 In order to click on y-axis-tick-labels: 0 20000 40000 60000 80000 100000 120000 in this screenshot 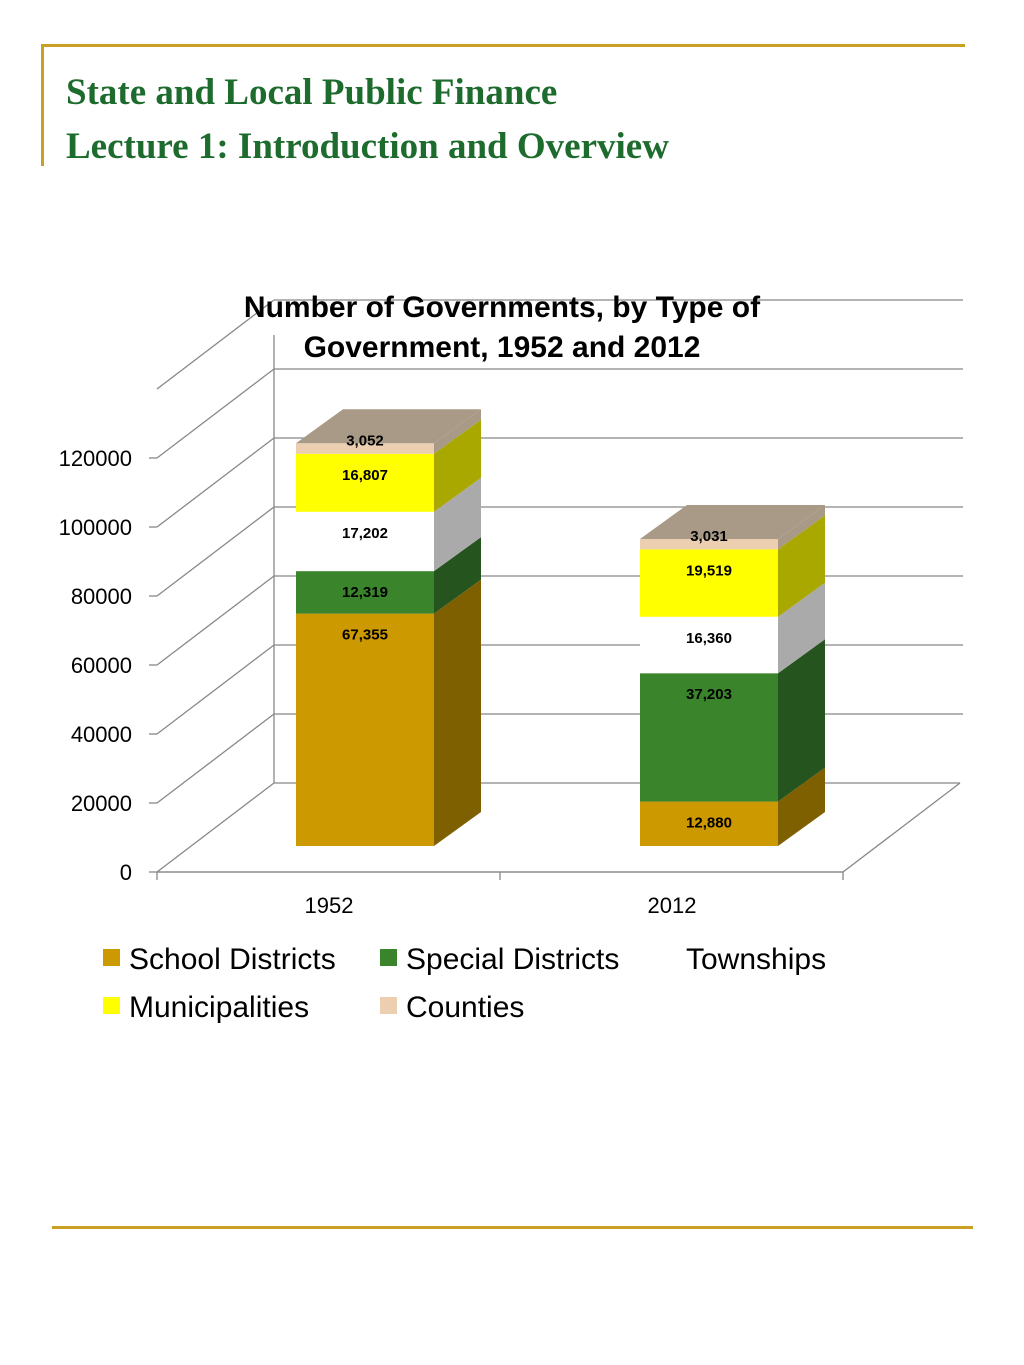, I will do `click(108, 665)`.